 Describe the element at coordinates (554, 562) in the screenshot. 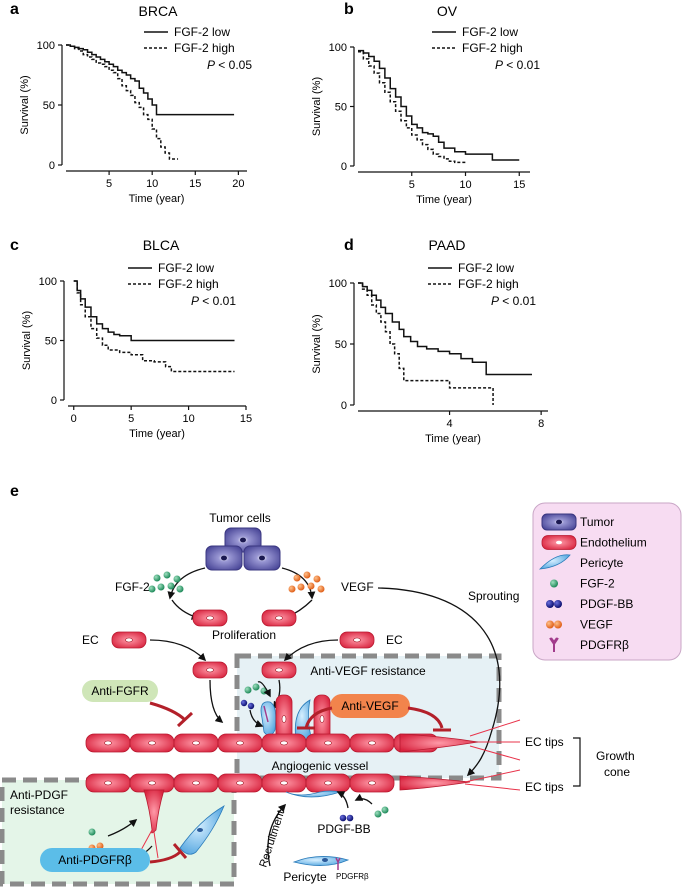

I see `pericyte-icon` at that location.